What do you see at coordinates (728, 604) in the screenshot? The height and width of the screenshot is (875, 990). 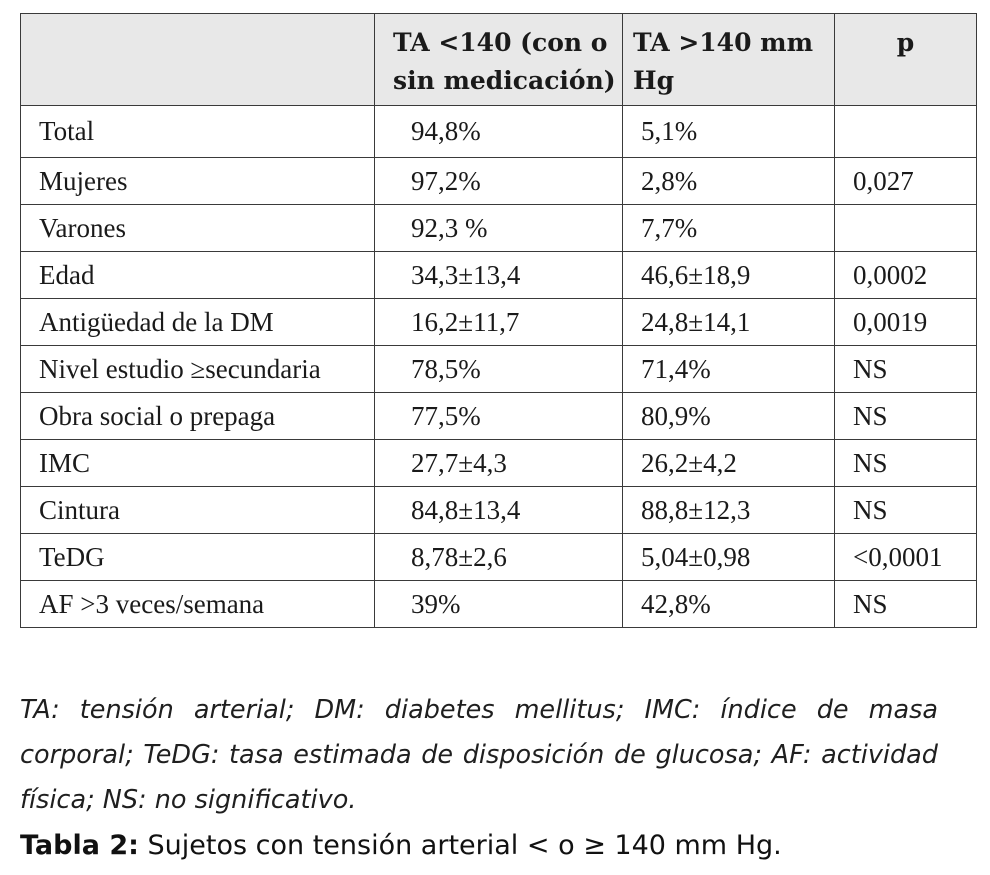 I see `cell-ta-above-140: 42,8%` at bounding box center [728, 604].